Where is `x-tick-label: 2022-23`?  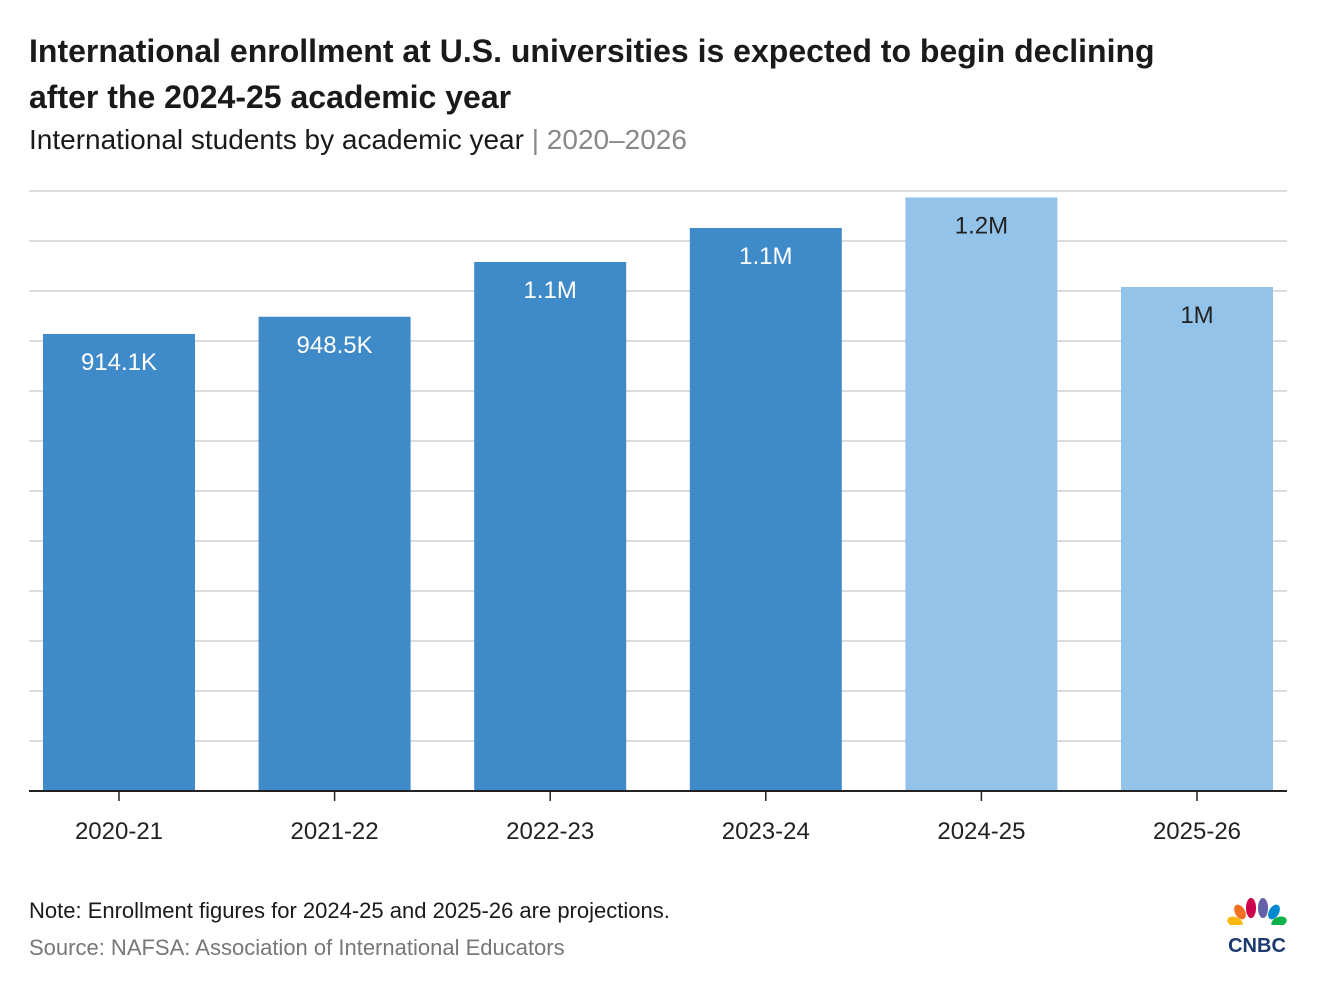 x-tick-label: 2022-23 is located at coordinates (550, 831).